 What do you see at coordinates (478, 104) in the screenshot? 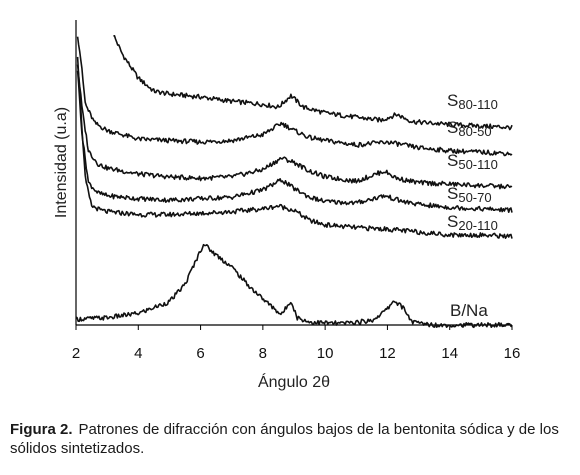
I see `series-label-subscript: 80-110` at bounding box center [478, 104].